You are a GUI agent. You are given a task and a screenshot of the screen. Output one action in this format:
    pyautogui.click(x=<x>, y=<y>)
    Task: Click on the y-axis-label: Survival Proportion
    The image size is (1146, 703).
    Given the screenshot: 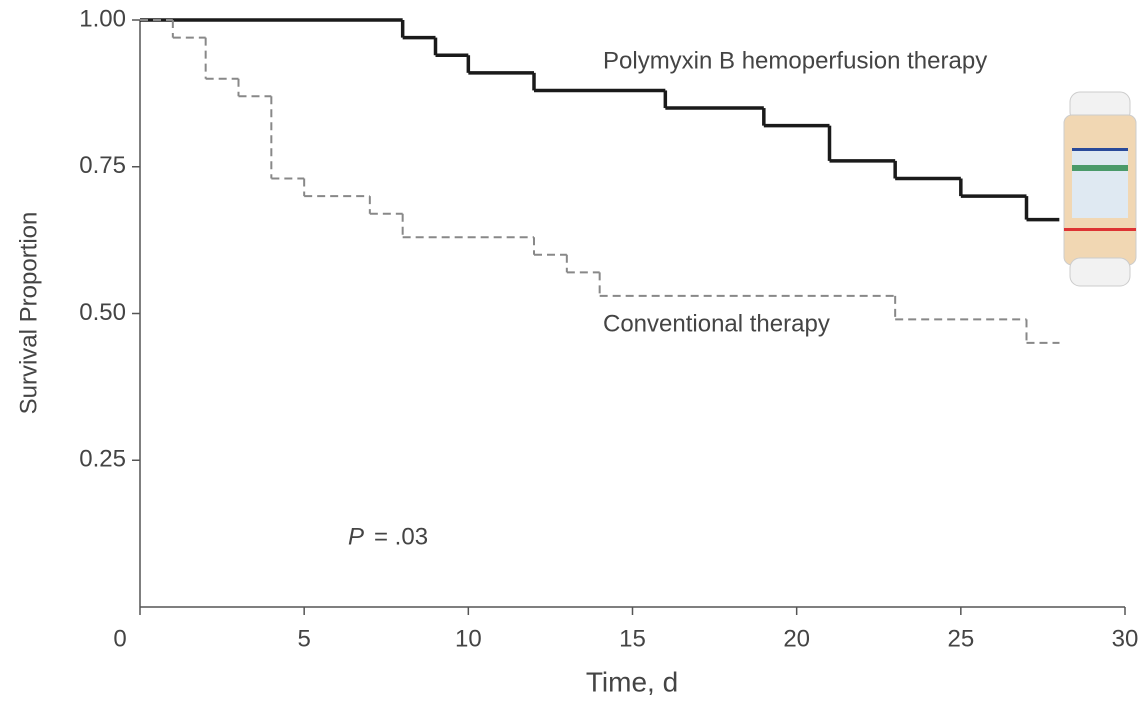 What is the action you would take?
    pyautogui.click(x=28, y=313)
    